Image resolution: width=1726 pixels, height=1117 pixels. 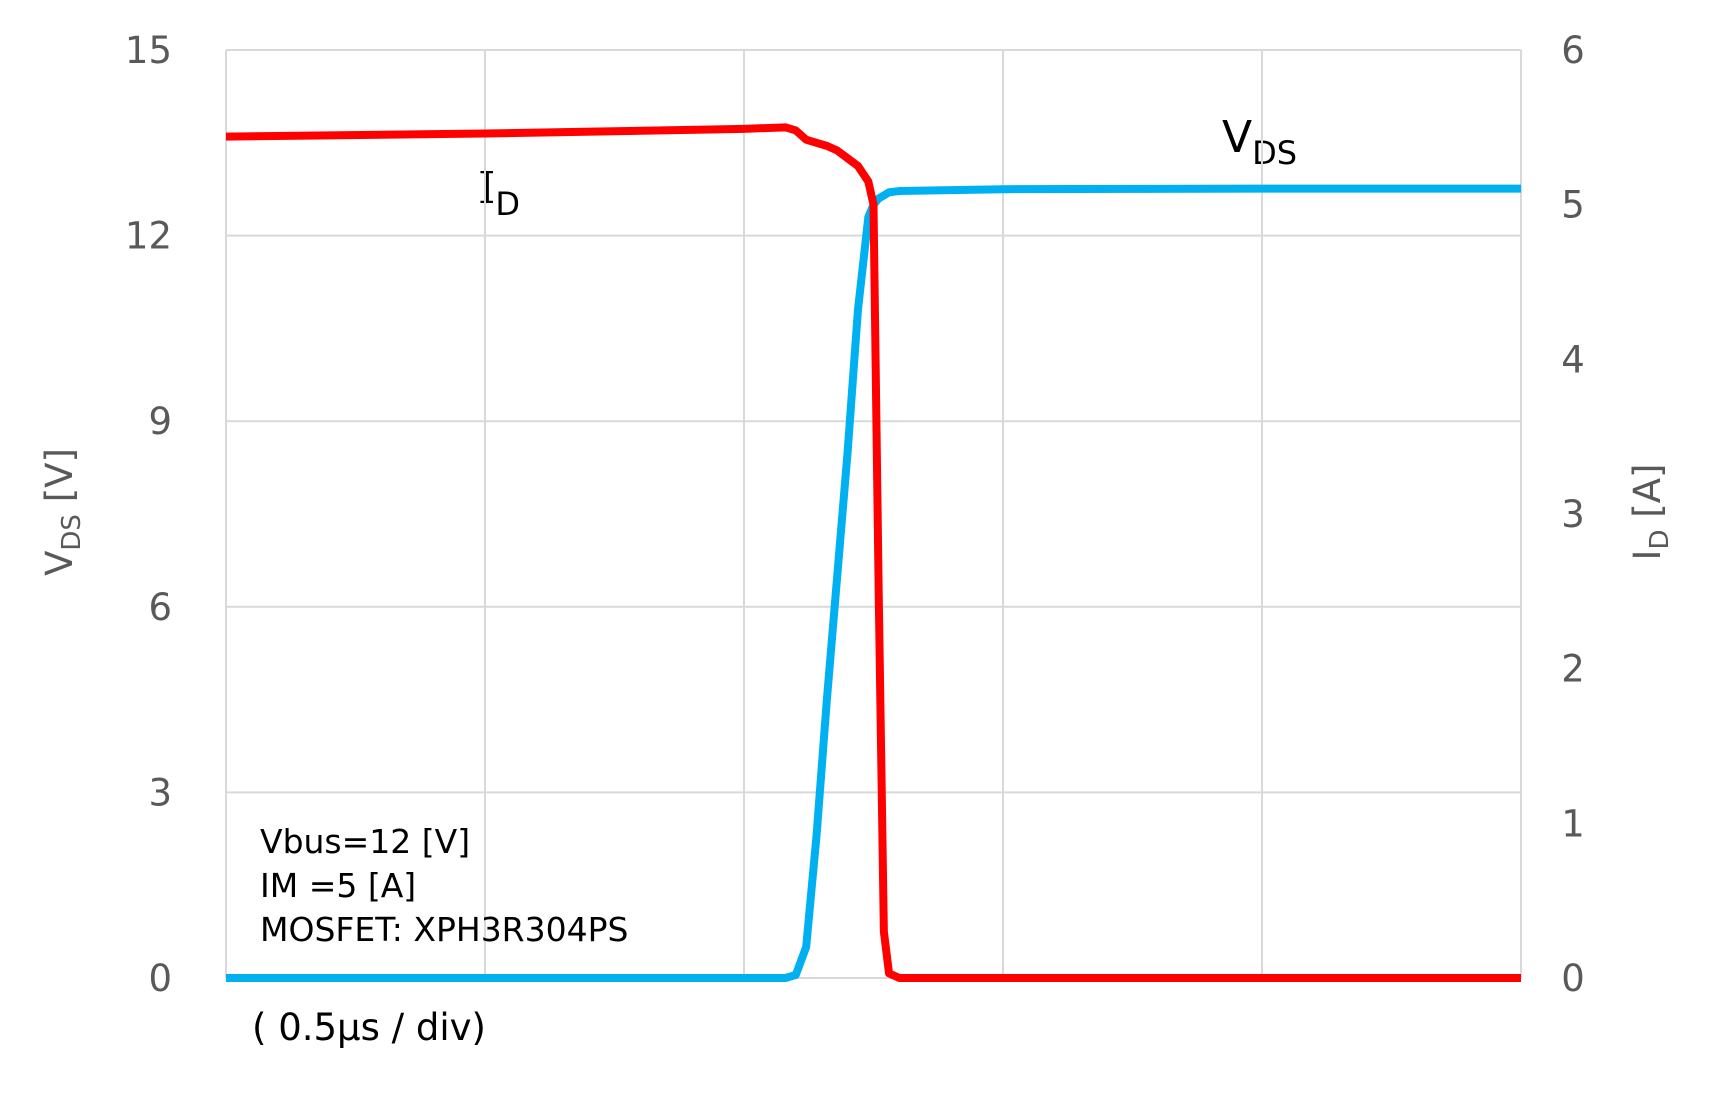 What do you see at coordinates (59, 563) in the screenshot?
I see `y-label-main: V` at bounding box center [59, 563].